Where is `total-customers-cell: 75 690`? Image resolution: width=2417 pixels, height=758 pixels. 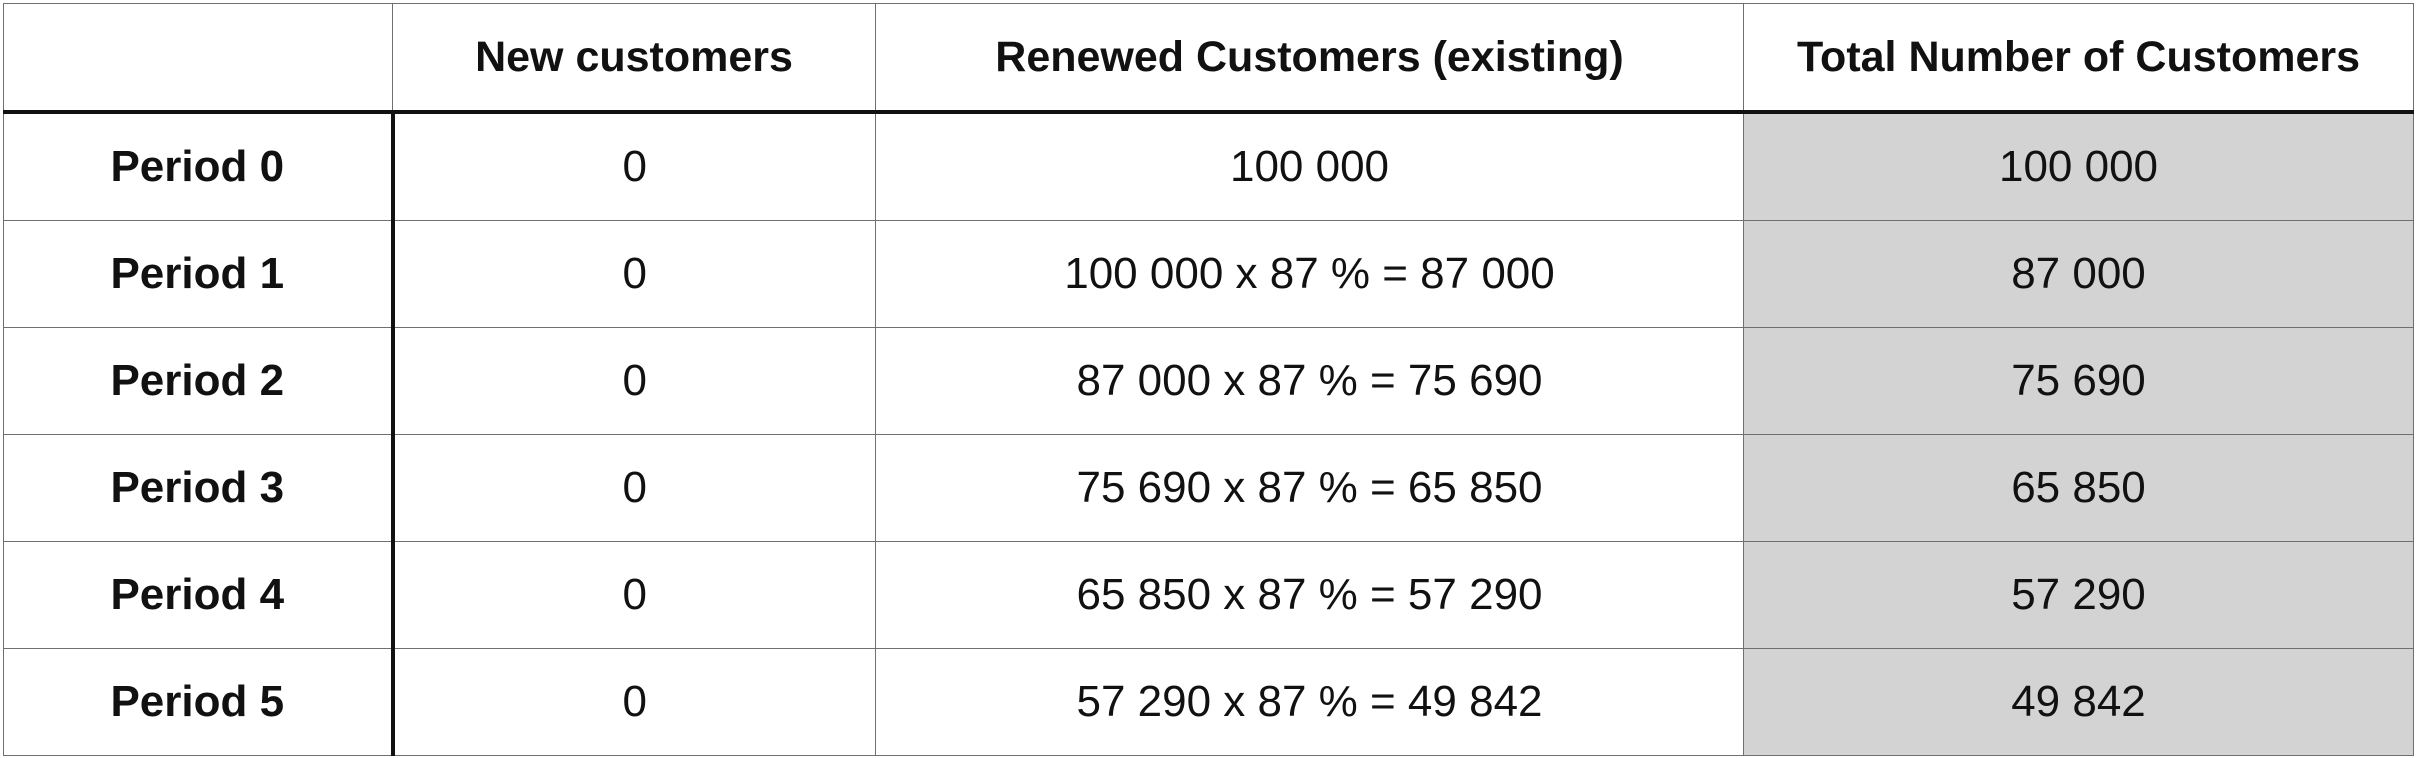 total-customers-cell: 75 690 is located at coordinates (2078, 381).